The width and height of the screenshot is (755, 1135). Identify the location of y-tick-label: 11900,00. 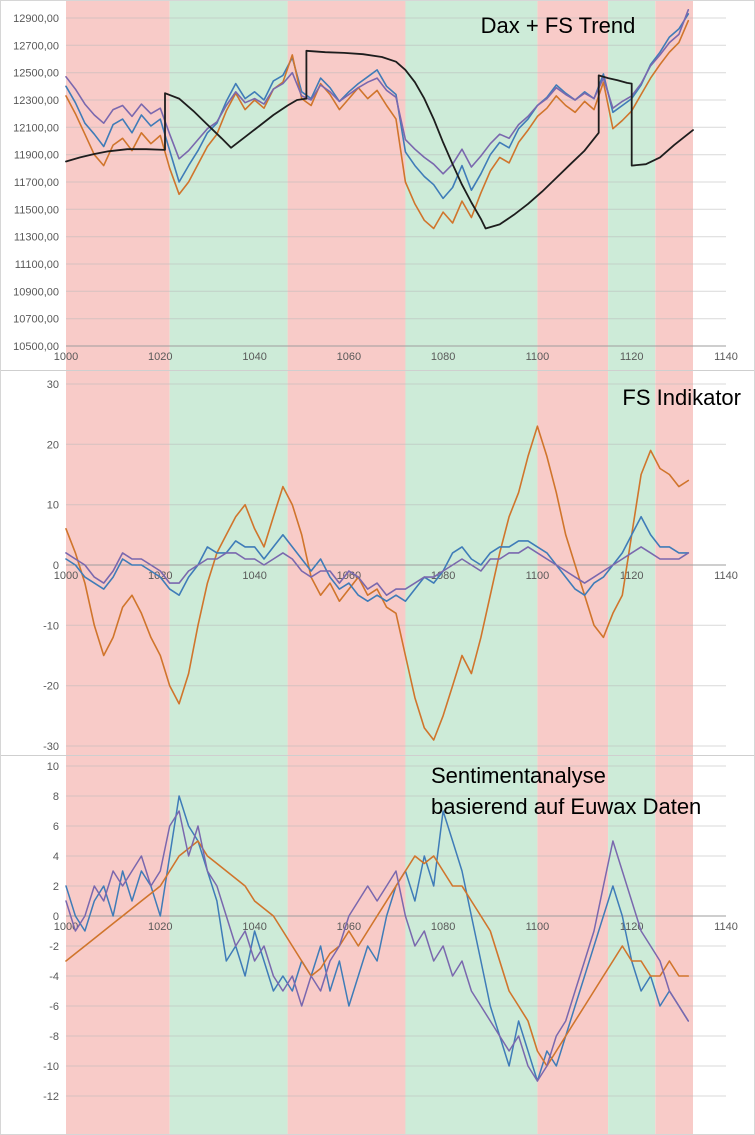
(36, 156).